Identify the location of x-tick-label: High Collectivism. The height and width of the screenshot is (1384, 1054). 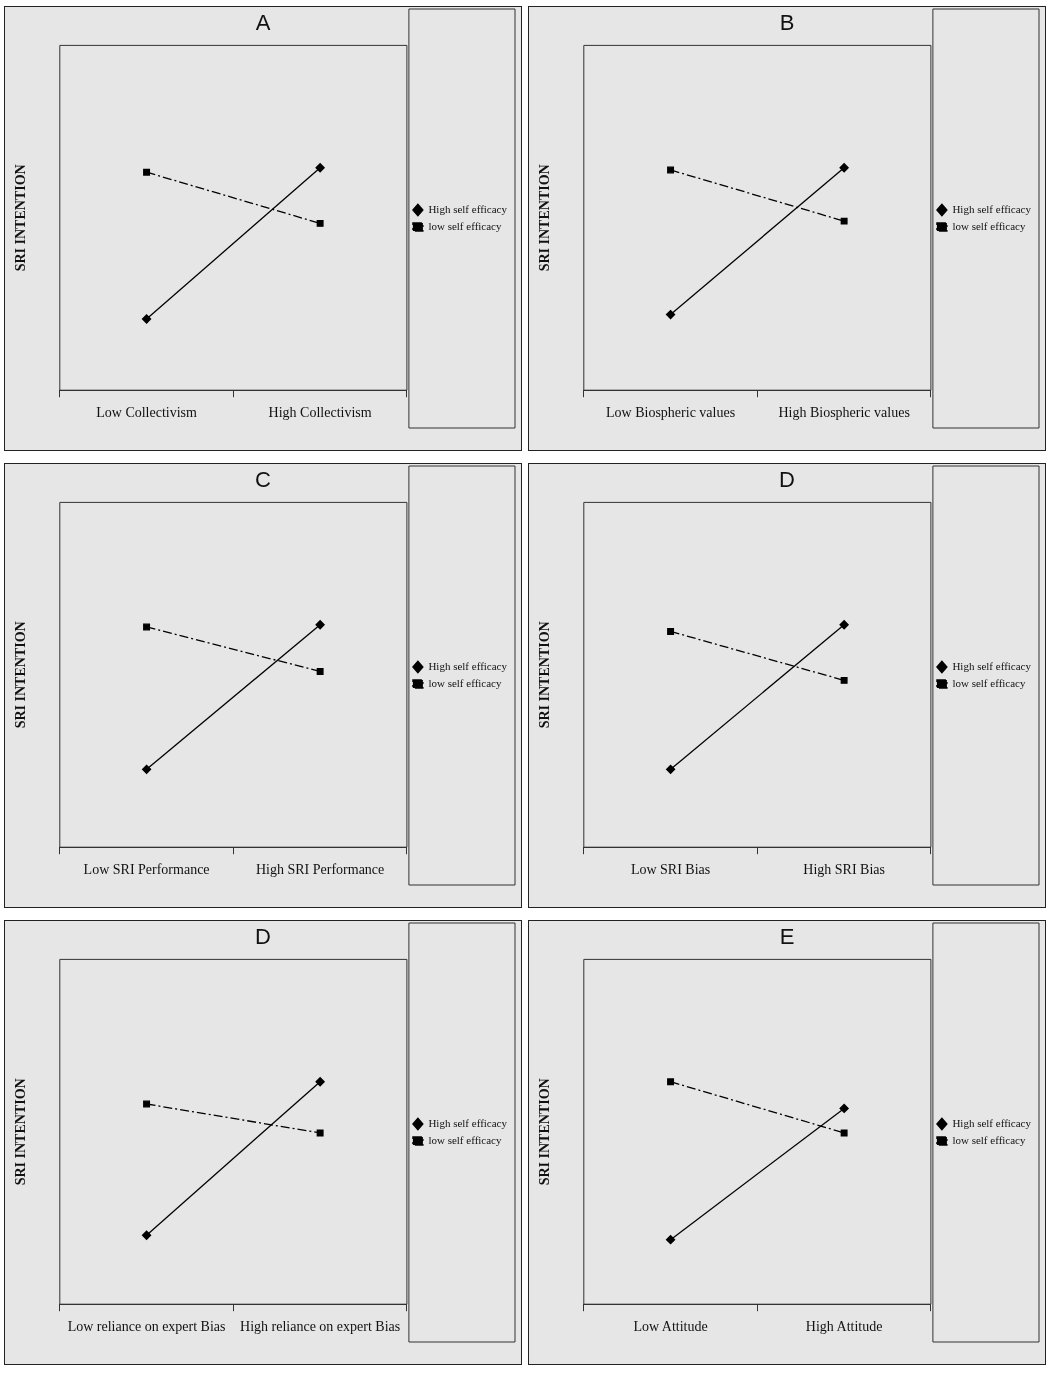
(320, 413).